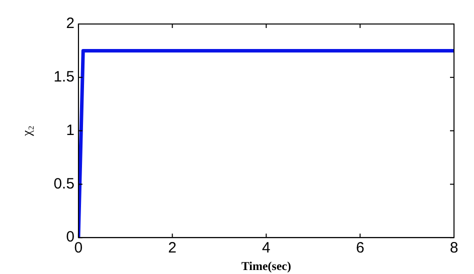 The width and height of the screenshot is (474, 274). Describe the element at coordinates (70, 130) in the screenshot. I see `y-tick-label: 1` at that location.